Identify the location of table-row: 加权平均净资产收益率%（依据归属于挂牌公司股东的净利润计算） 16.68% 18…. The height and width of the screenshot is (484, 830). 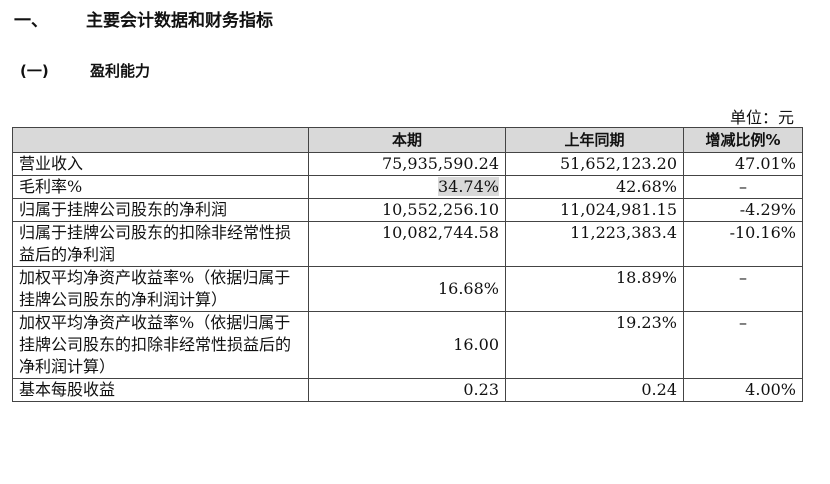
(407, 289).